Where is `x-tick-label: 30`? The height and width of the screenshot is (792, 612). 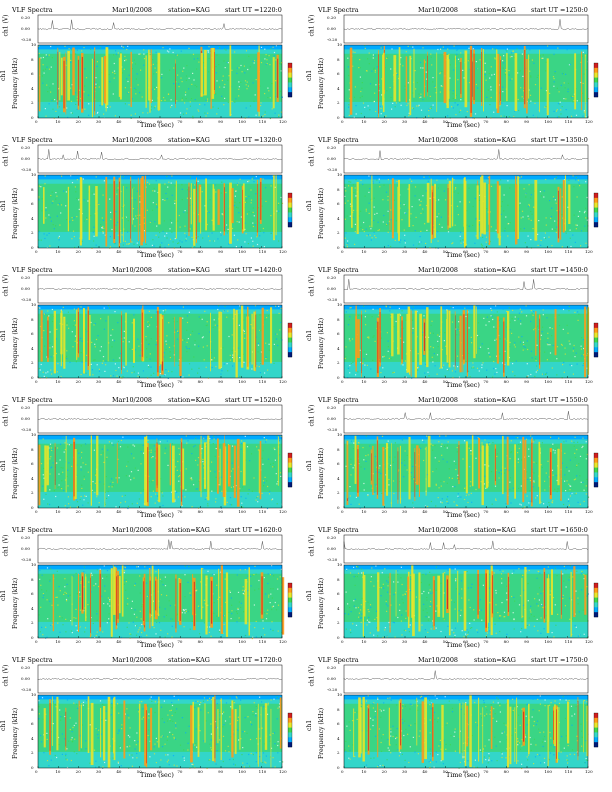
x-tick-label: 30 is located at coordinates (99, 511).